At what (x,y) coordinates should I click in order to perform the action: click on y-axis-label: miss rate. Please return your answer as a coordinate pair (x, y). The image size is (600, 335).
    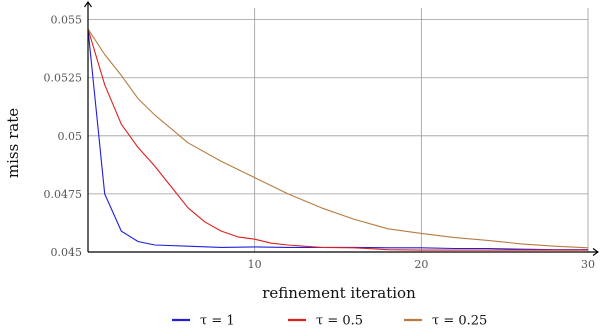
    Looking at the image, I should click on (13, 143).